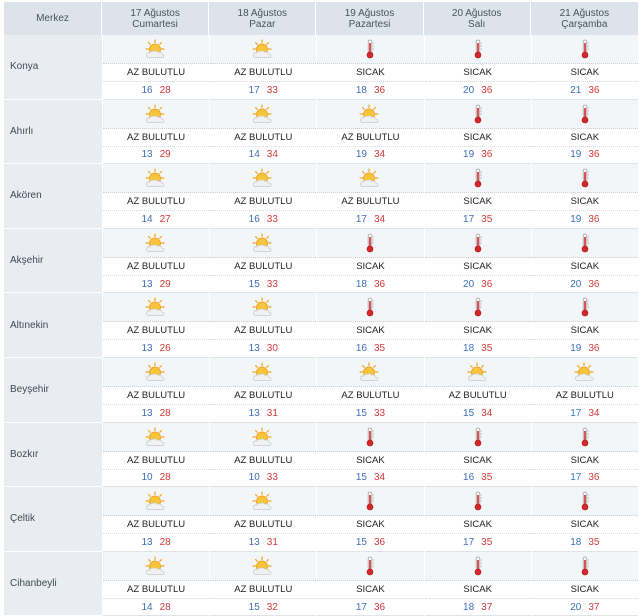 The image size is (644, 616). I want to click on temperature-range: 14 27, so click(156, 220).